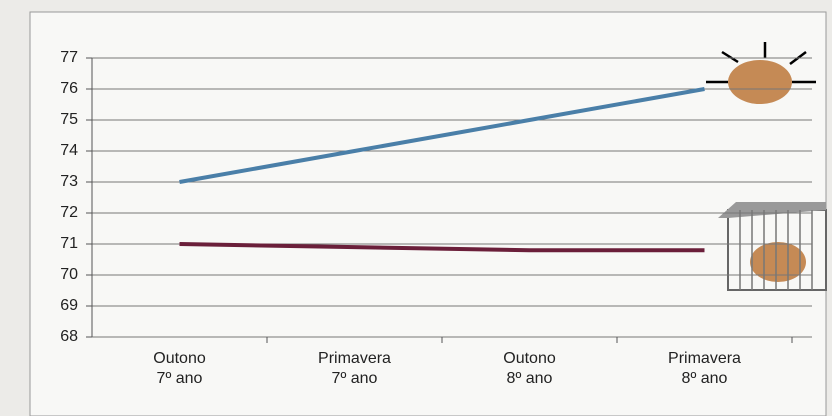  Describe the element at coordinates (69, 88) in the screenshot. I see `y-tick-label: 76` at that location.